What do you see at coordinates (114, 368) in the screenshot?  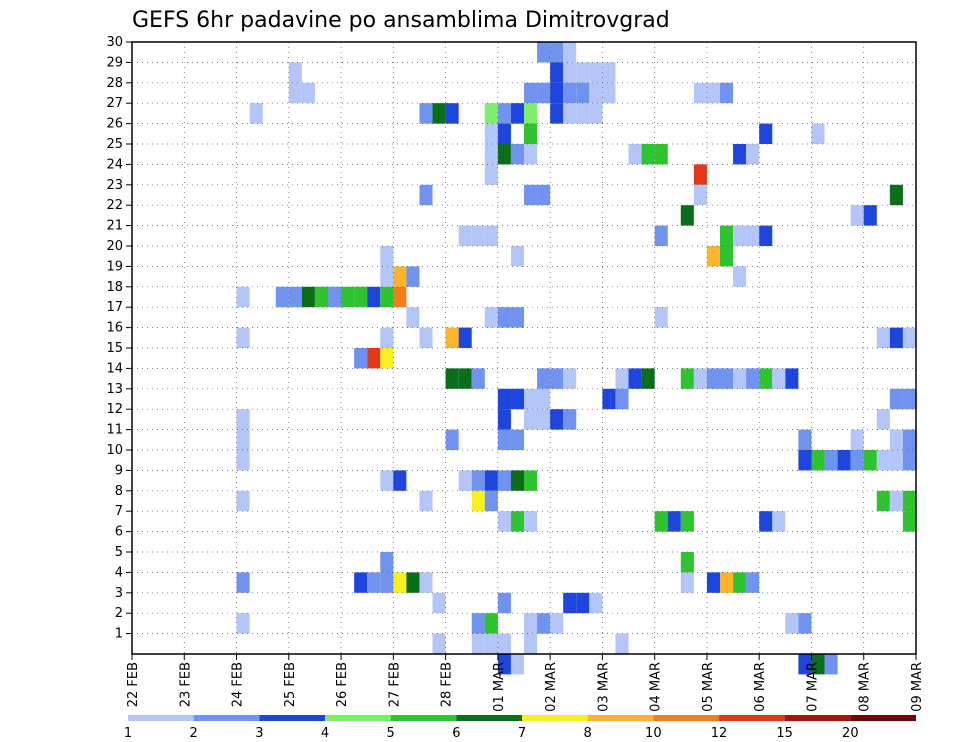 I see `y-tick-label: 14` at bounding box center [114, 368].